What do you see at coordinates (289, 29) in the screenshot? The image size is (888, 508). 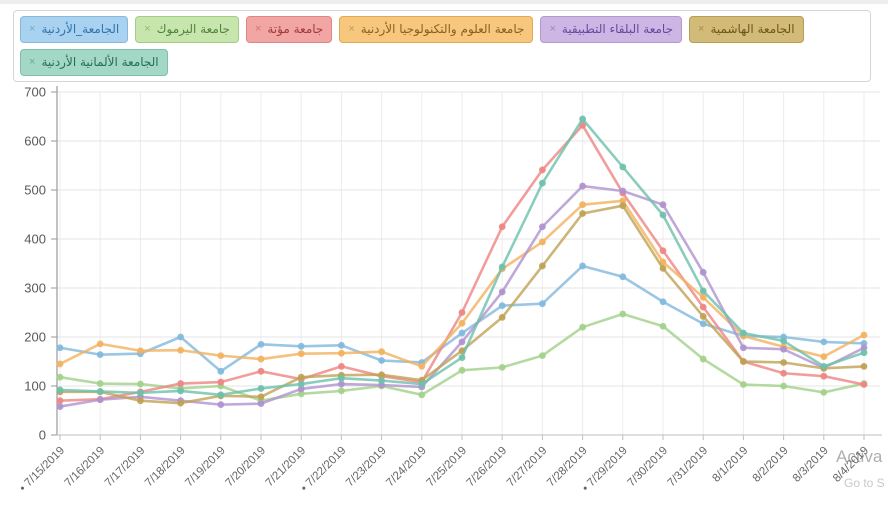 I see `legend-chip-2: جامعة مؤتة ×` at bounding box center [289, 29].